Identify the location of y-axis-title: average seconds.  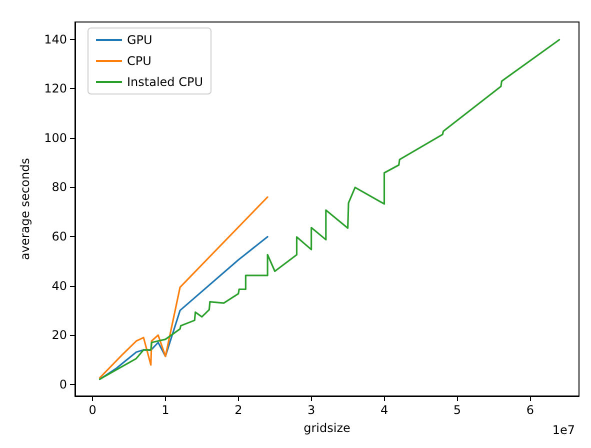
(25, 209).